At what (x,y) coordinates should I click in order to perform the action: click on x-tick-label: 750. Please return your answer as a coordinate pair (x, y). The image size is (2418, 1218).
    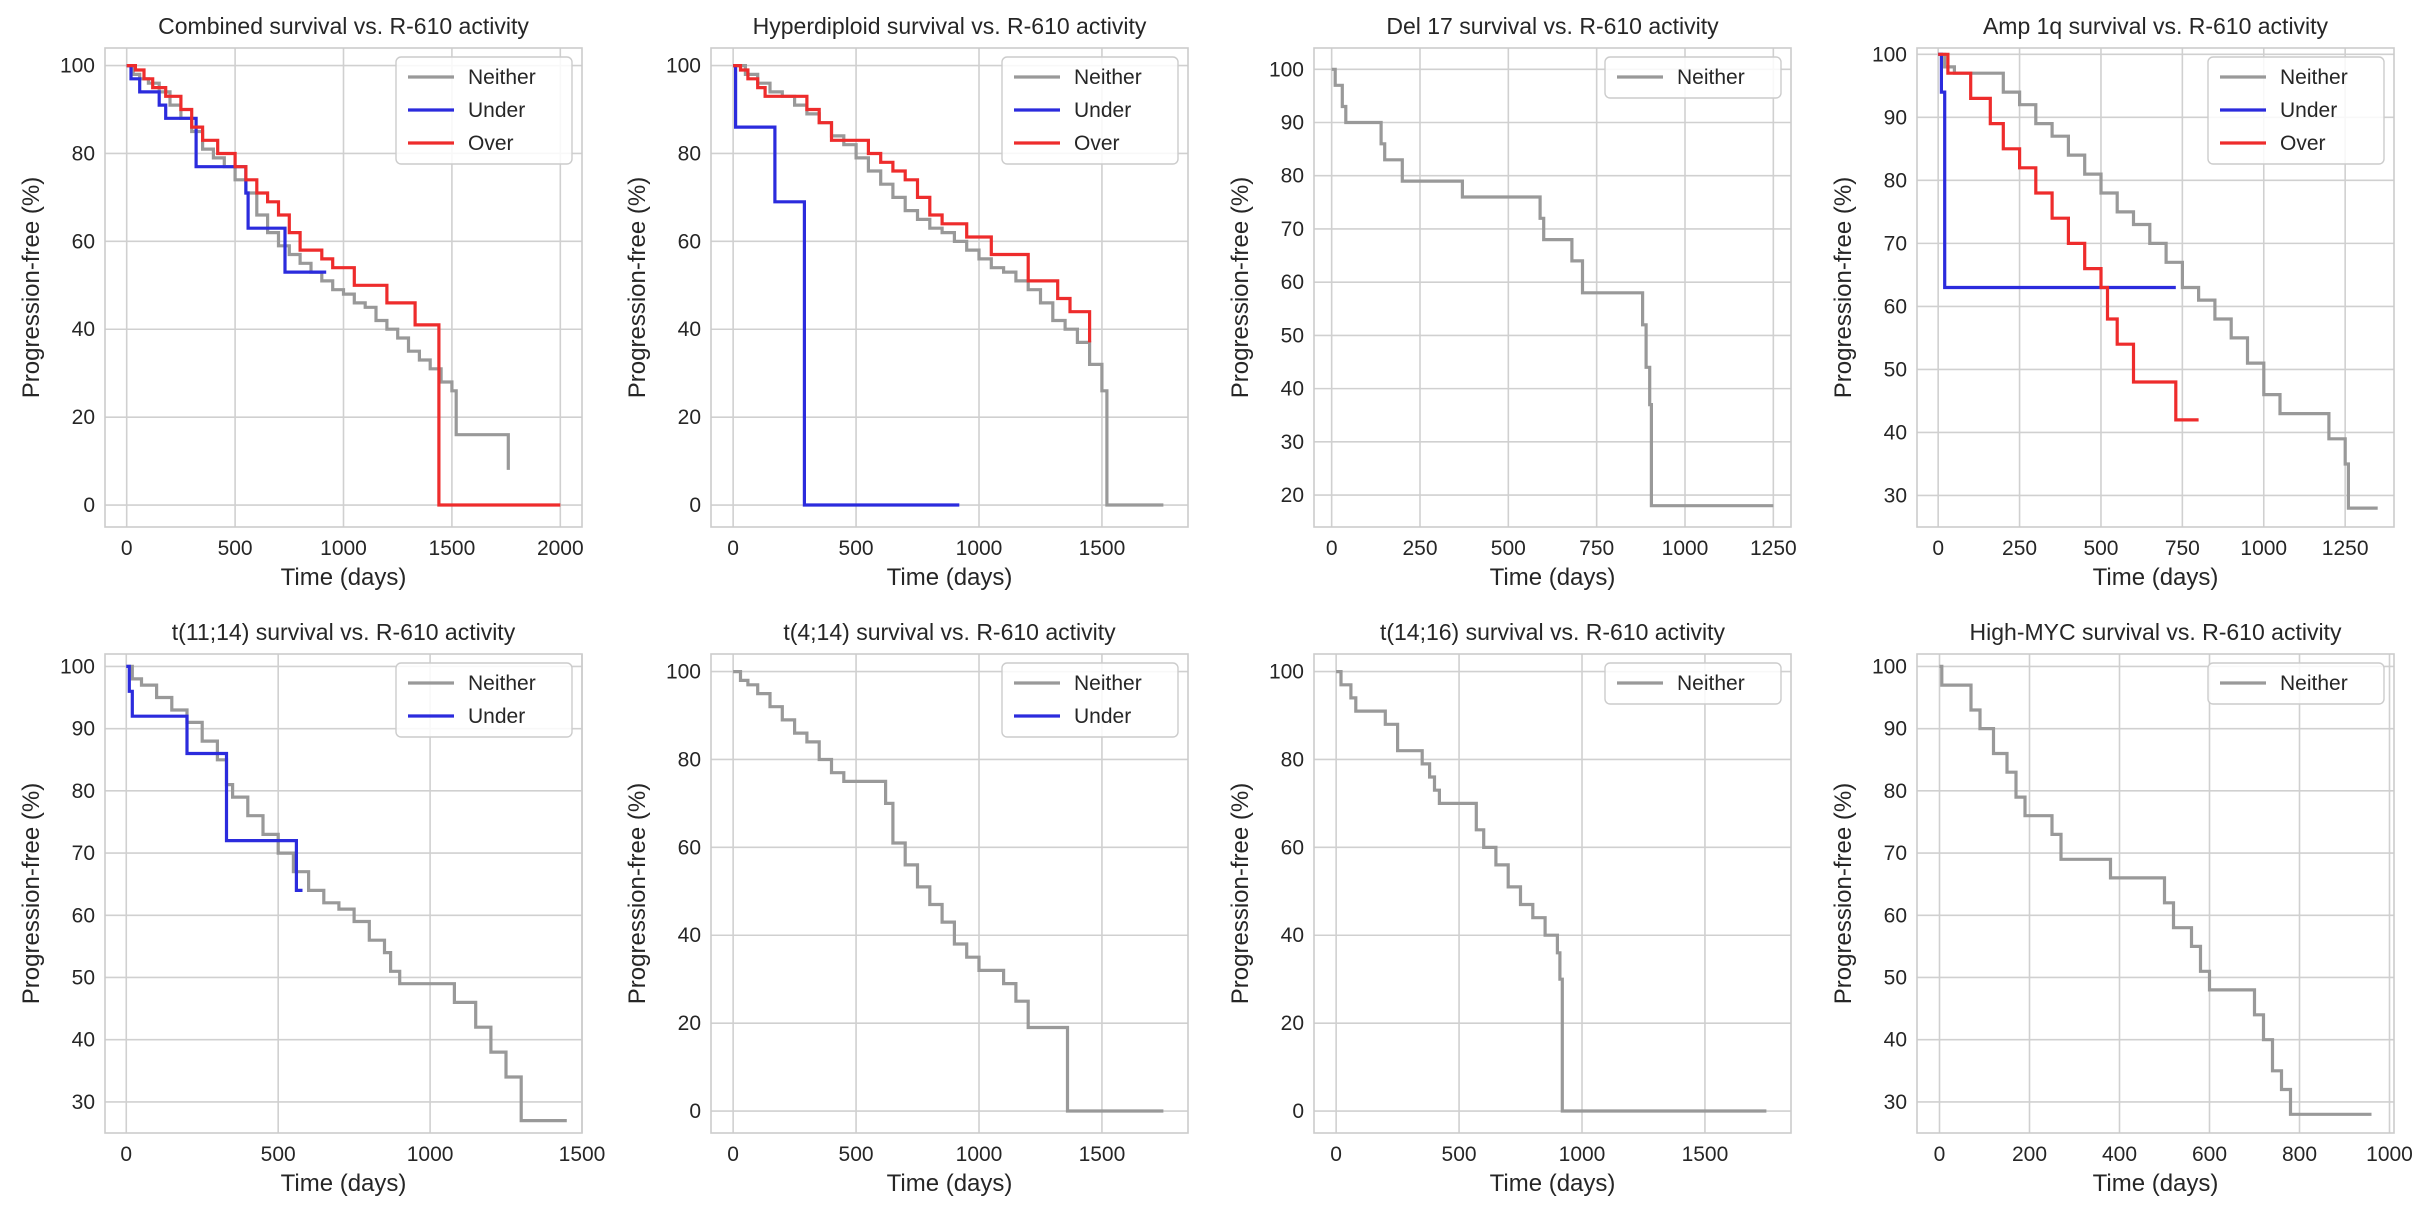
    Looking at the image, I should click on (1596, 548).